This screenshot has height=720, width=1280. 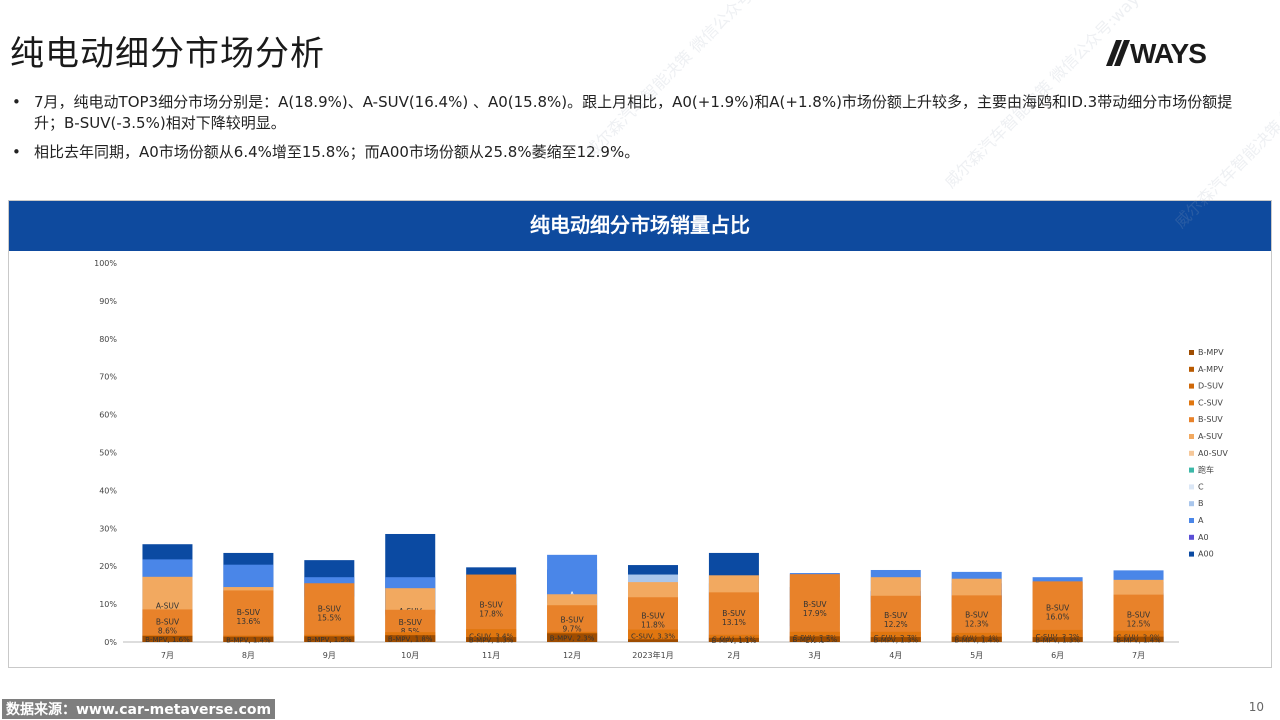 I want to click on x-tick-label: 2月, so click(x=733, y=655).